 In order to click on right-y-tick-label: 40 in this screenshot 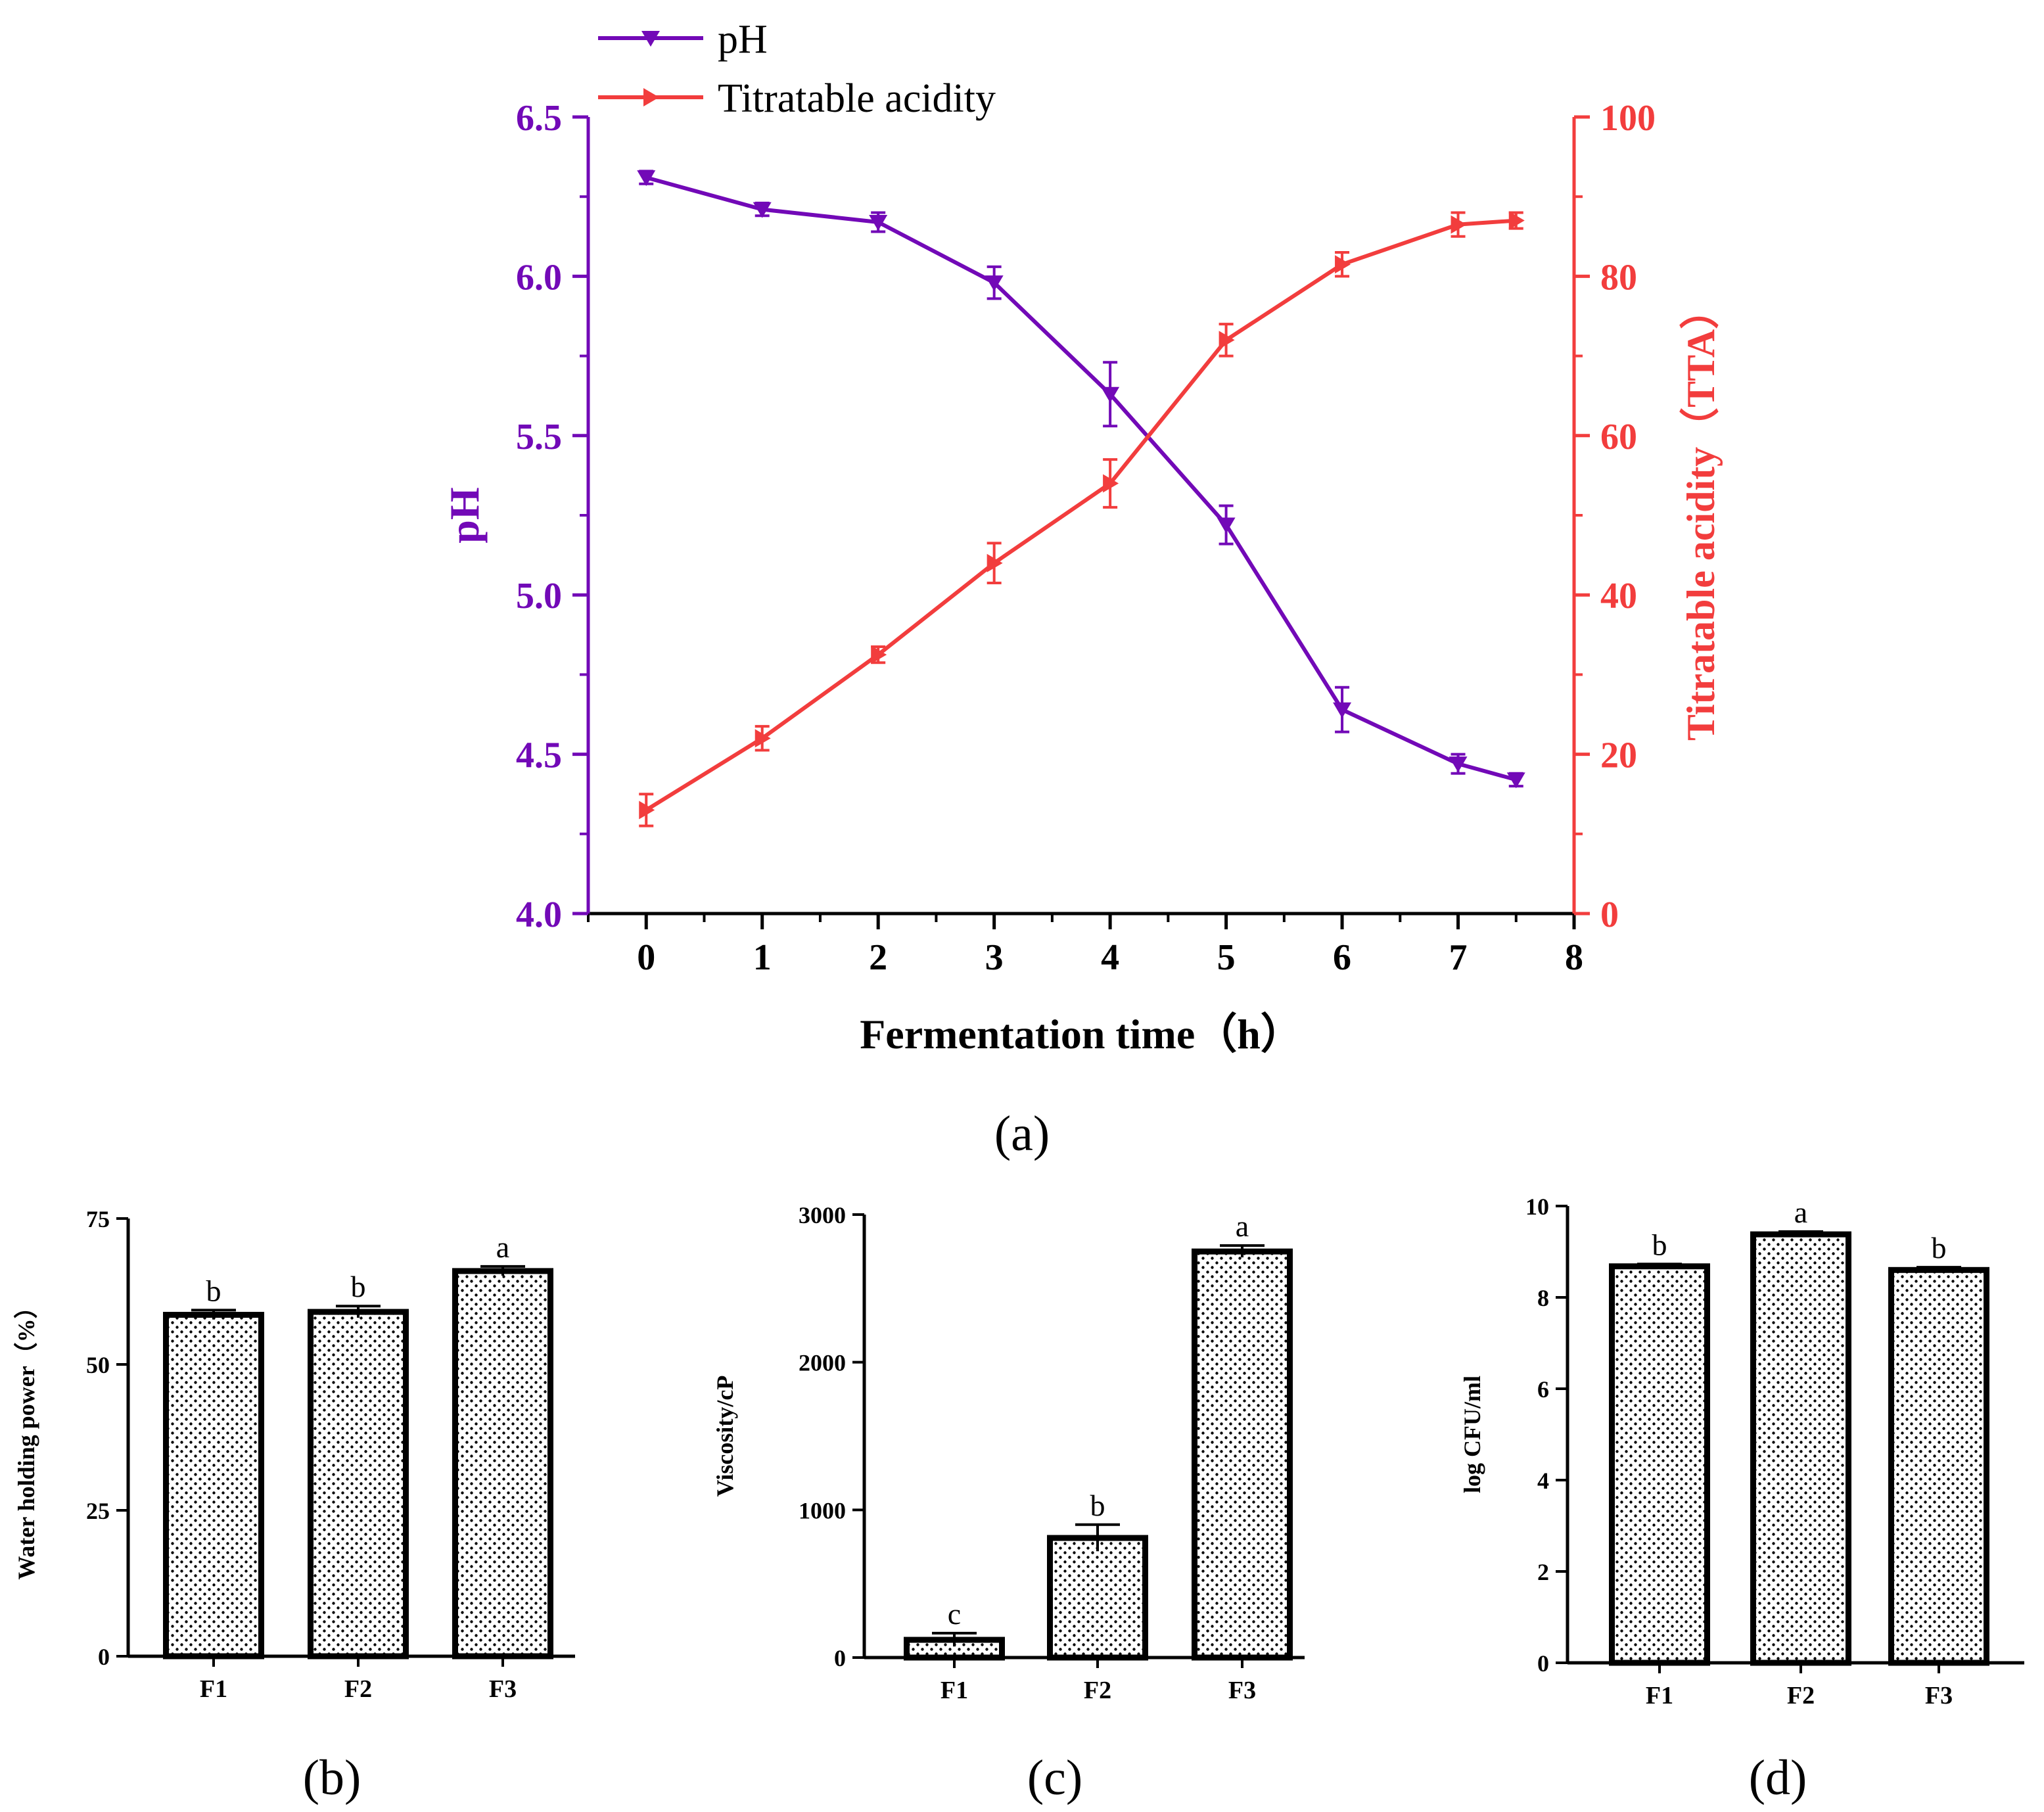, I will do `click(1618, 596)`.